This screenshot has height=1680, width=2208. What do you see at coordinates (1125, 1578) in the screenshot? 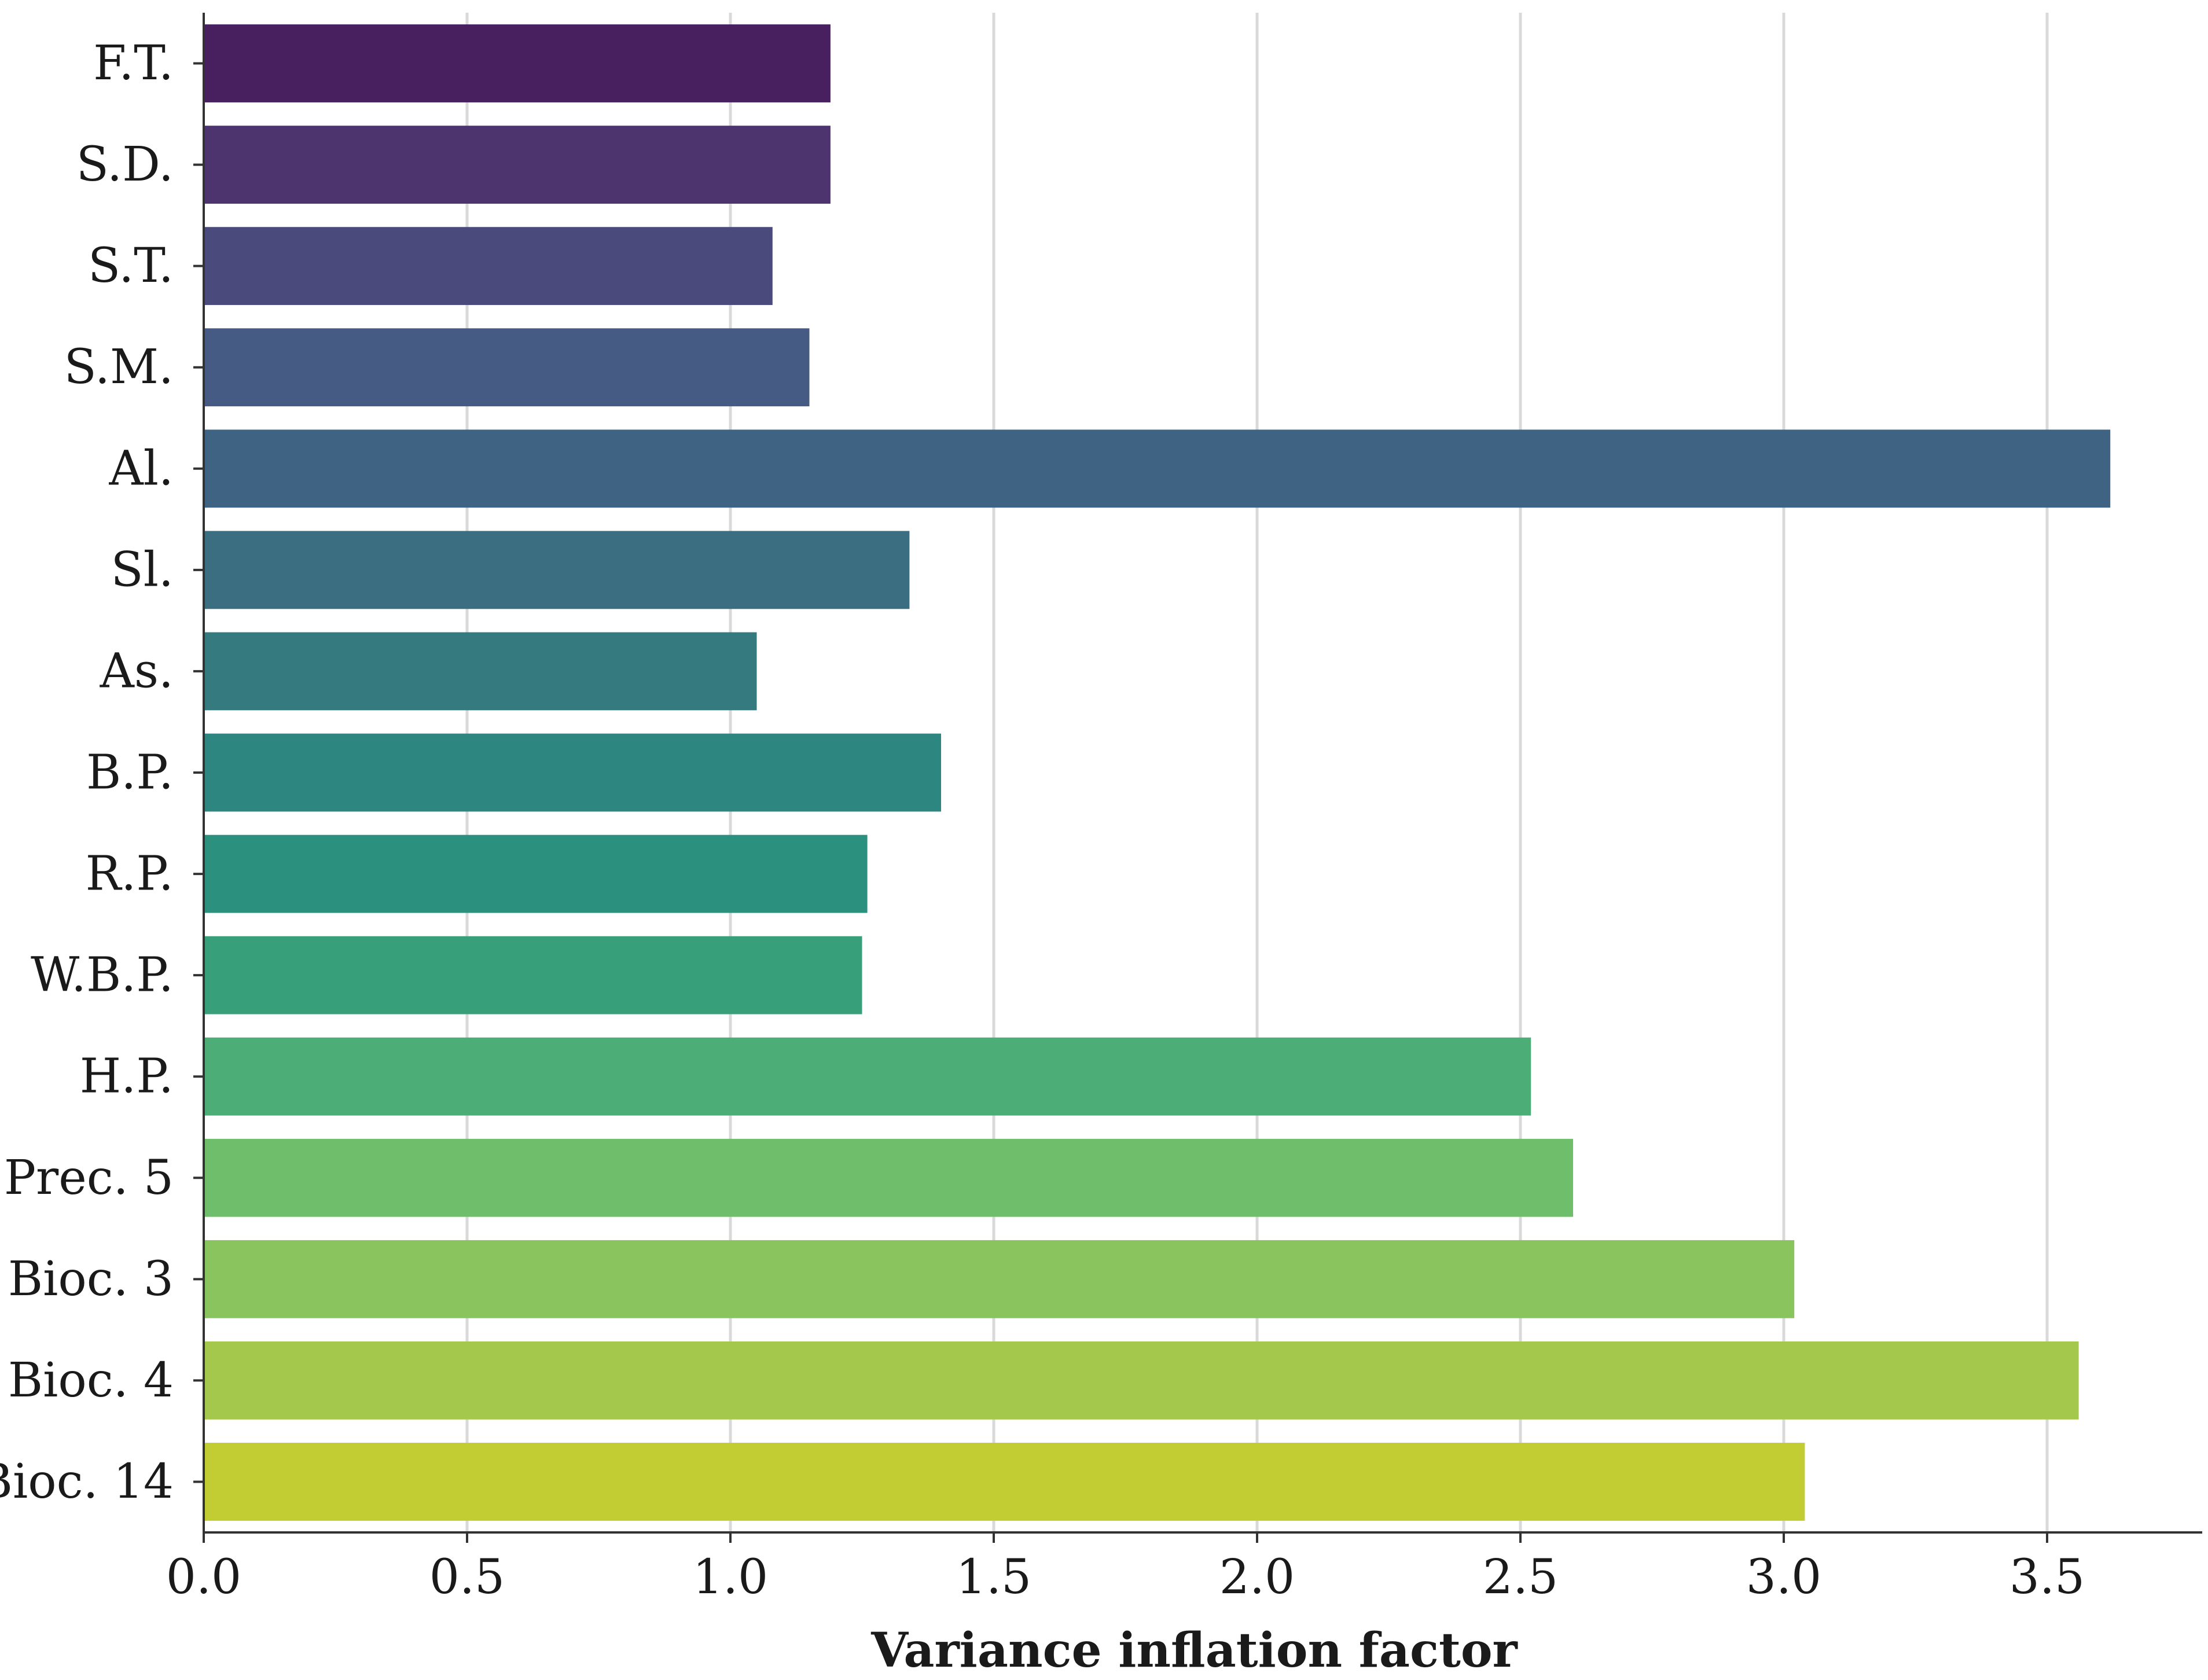
I see `x-tick-labels: 0.0 0.5 1.0 1.5 2.0 2.5 3.0 3.5` at bounding box center [1125, 1578].